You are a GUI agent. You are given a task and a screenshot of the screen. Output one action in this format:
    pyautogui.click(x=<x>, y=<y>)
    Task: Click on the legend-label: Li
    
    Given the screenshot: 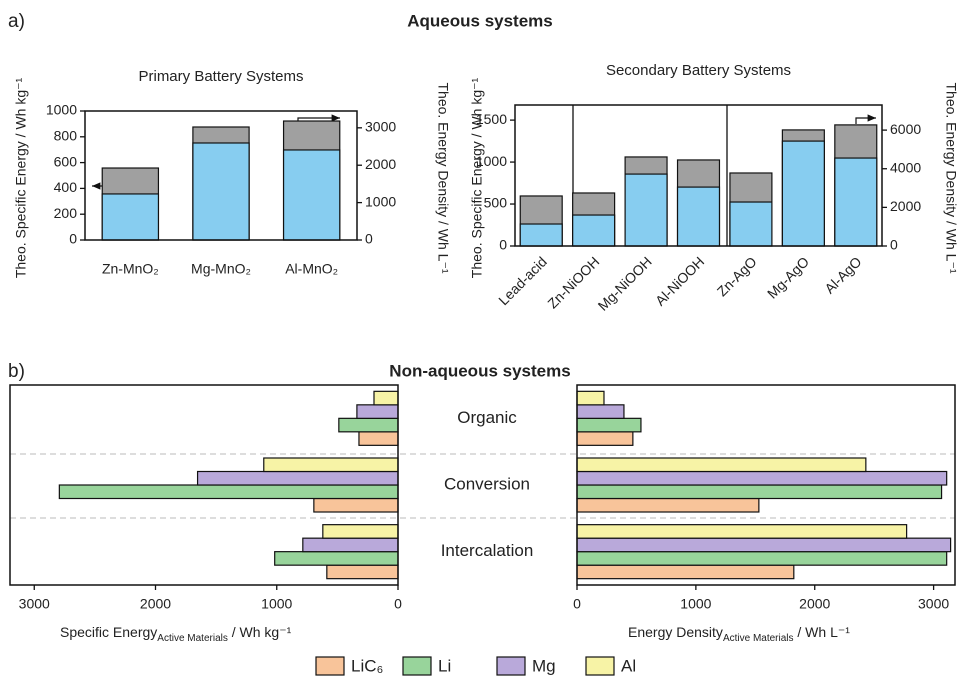 What is the action you would take?
    pyautogui.click(x=444, y=665)
    